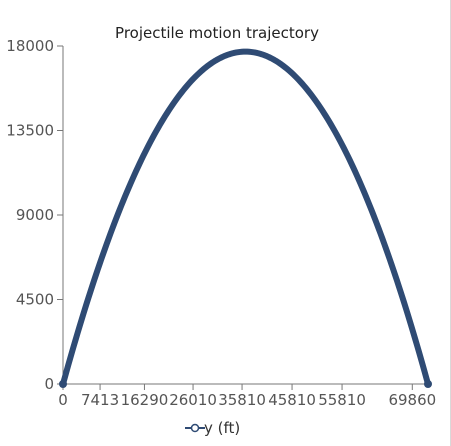  I want to click on y-tick-label: 0, so click(49, 384).